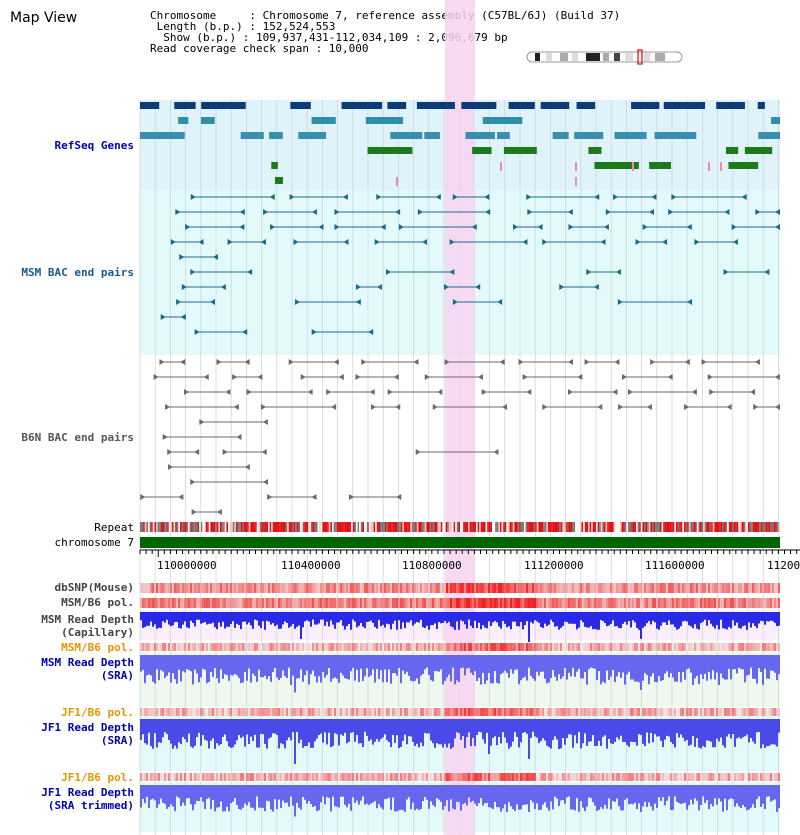  Describe the element at coordinates (597, 197) in the screenshot. I see `msm-bac-pair-end` at that location.